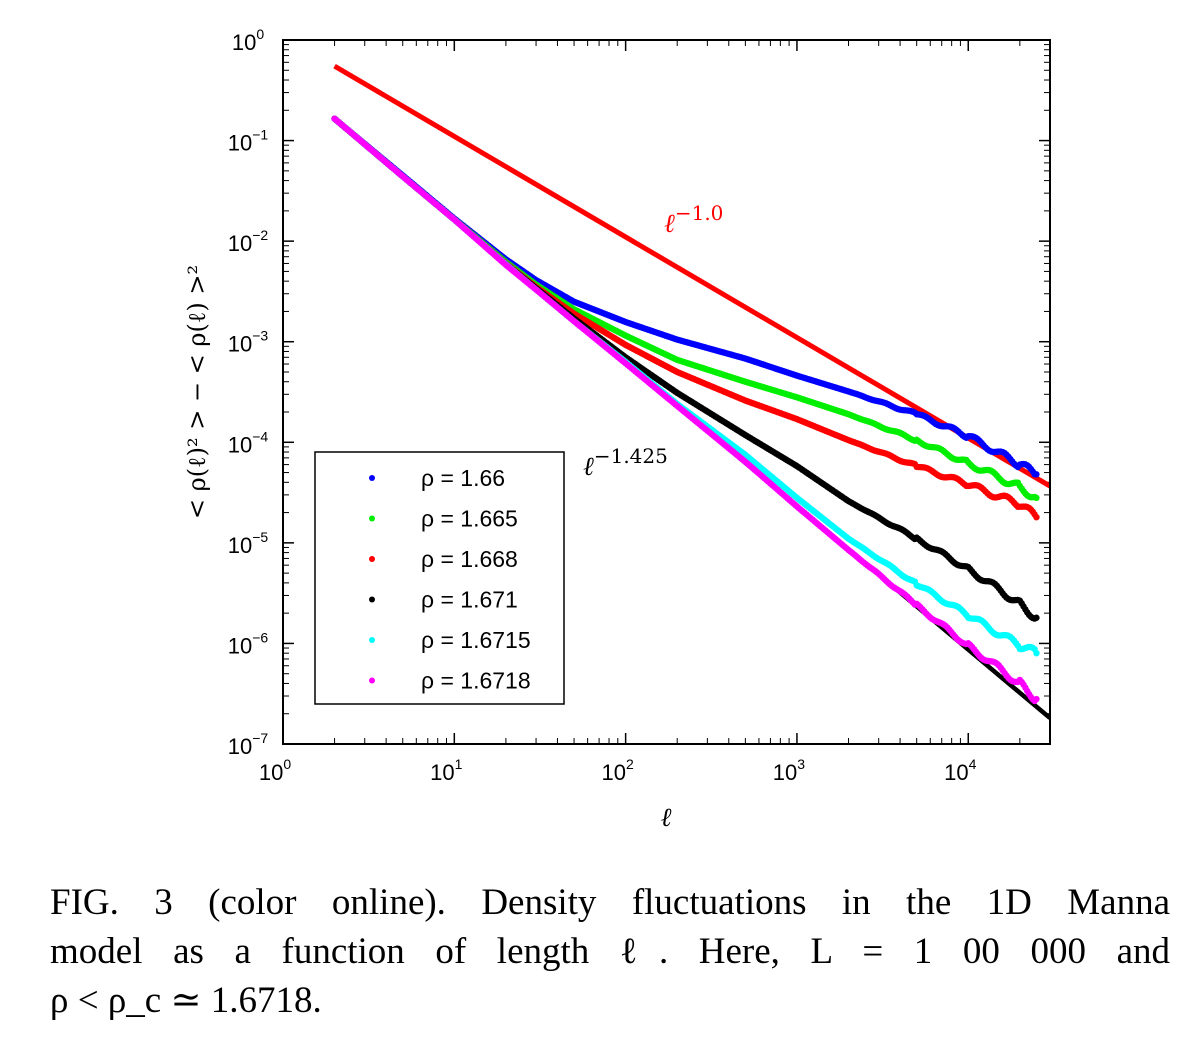  Describe the element at coordinates (197, 392) in the screenshot. I see `y-axis-title: < ρ(ℓ)² > − < ρ(ℓ) >²` at that location.